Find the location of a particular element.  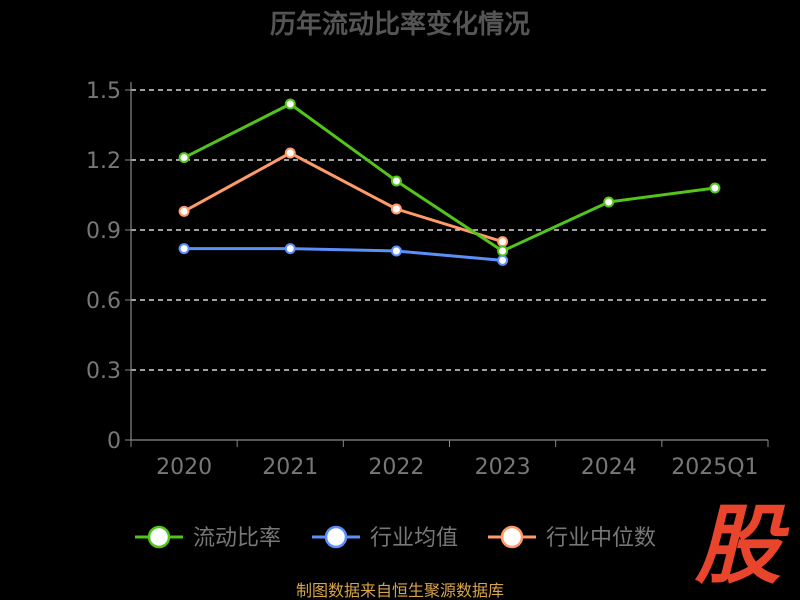

point-0-2025Q1 is located at coordinates (715, 188).